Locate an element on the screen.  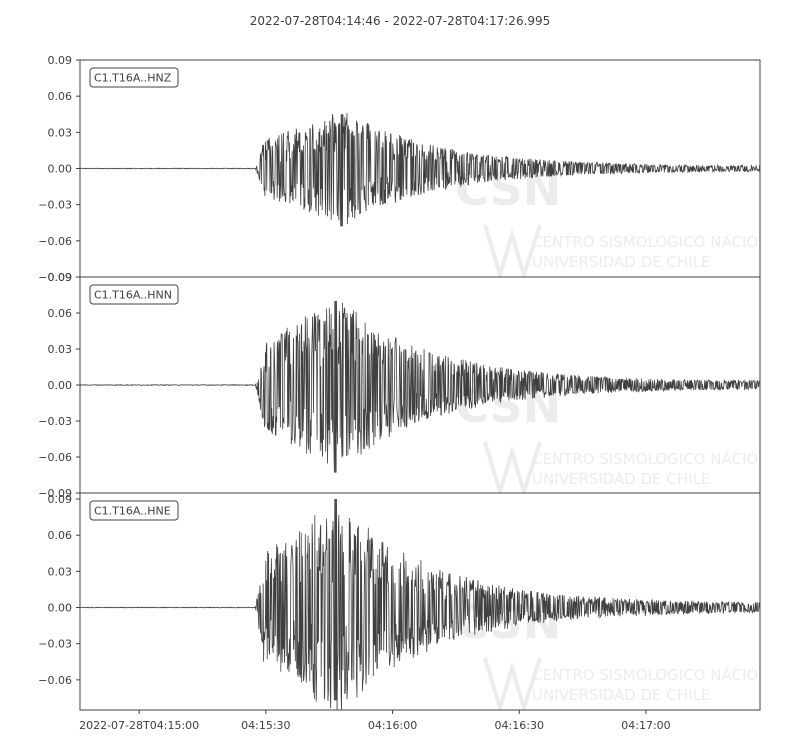
channel-label-text: C1.T16A..HNE is located at coordinates (132, 511).